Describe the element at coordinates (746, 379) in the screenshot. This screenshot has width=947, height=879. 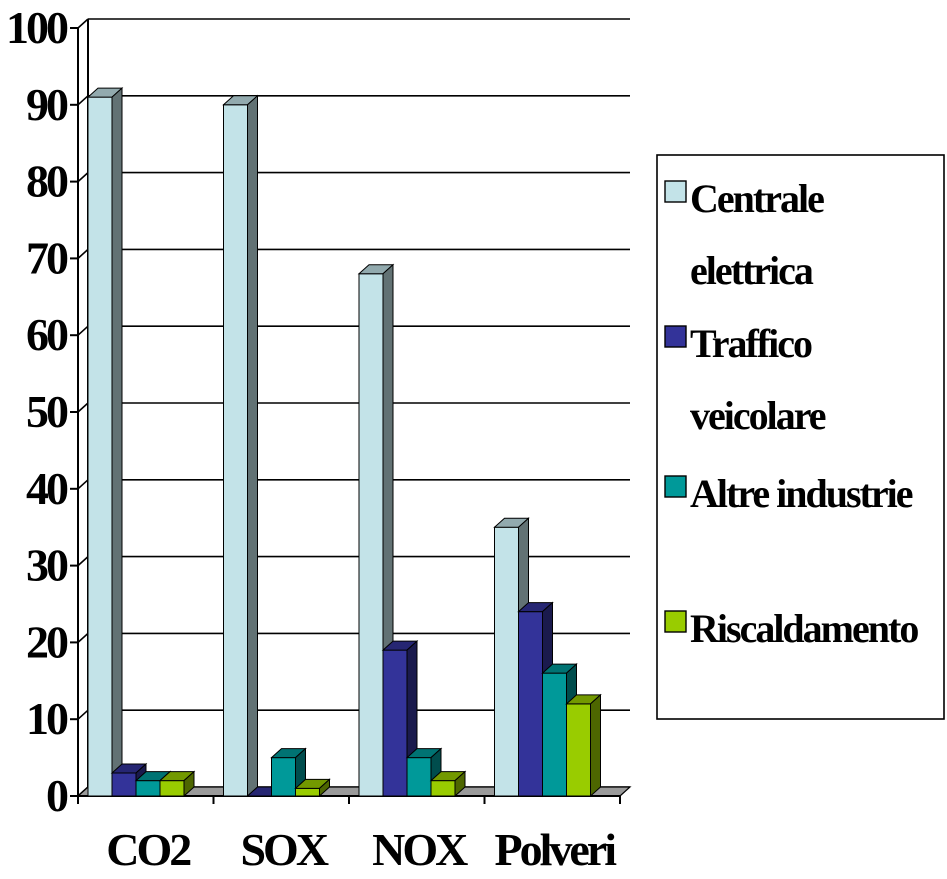
I see `legend-entry: Traffico veicolare` at that location.